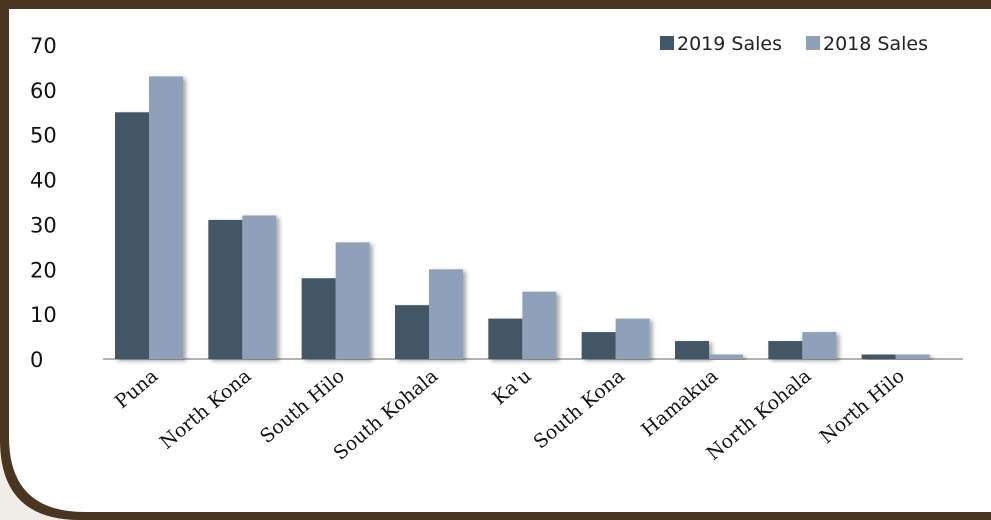 Image resolution: width=991 pixels, height=520 pixels. I want to click on bar-2019-north-kona, so click(225, 289).